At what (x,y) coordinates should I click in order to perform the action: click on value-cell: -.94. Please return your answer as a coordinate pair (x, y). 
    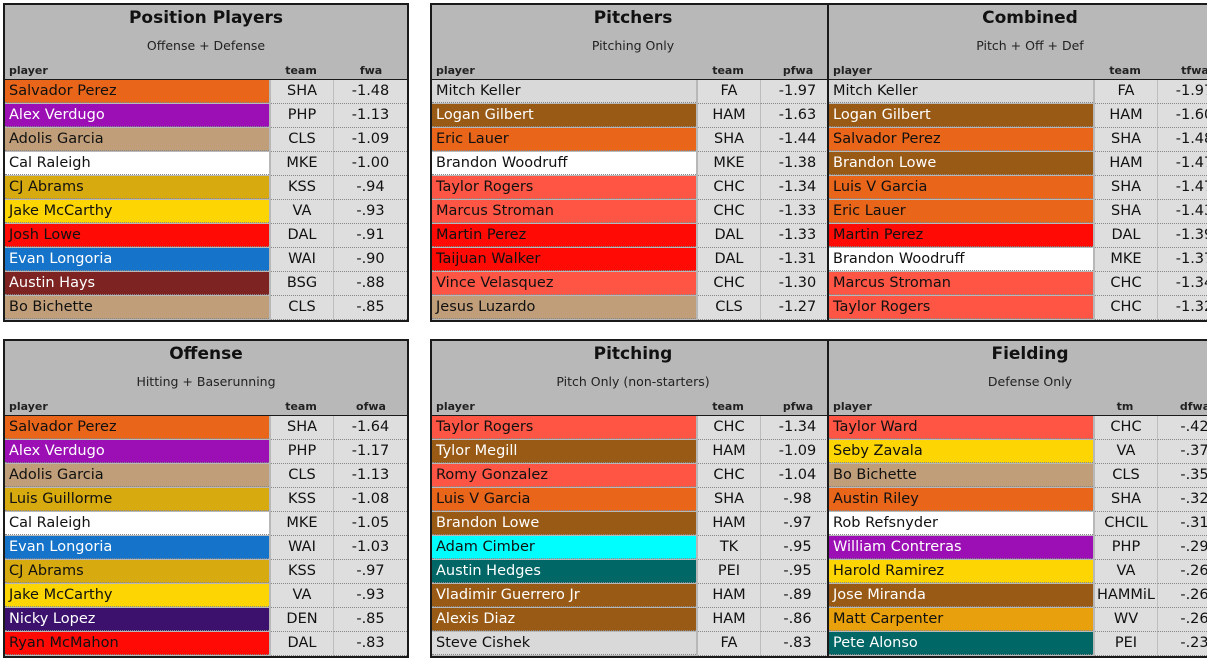
    Looking at the image, I should click on (370, 188).